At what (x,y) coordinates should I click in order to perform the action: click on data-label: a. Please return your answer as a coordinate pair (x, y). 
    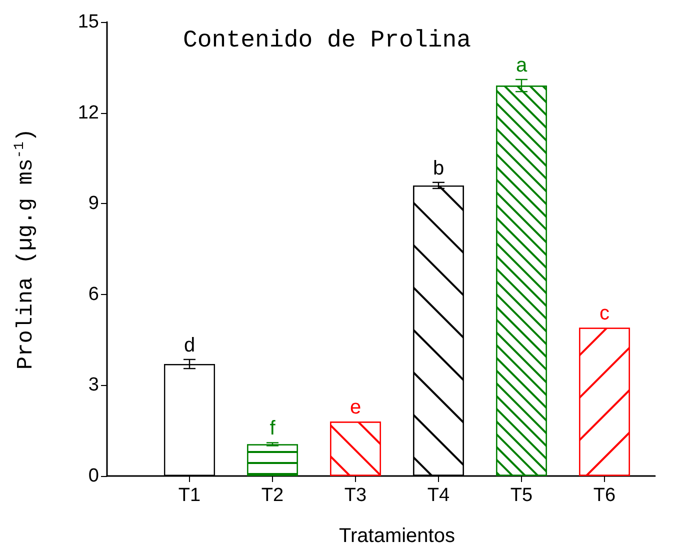
    Looking at the image, I should click on (522, 65).